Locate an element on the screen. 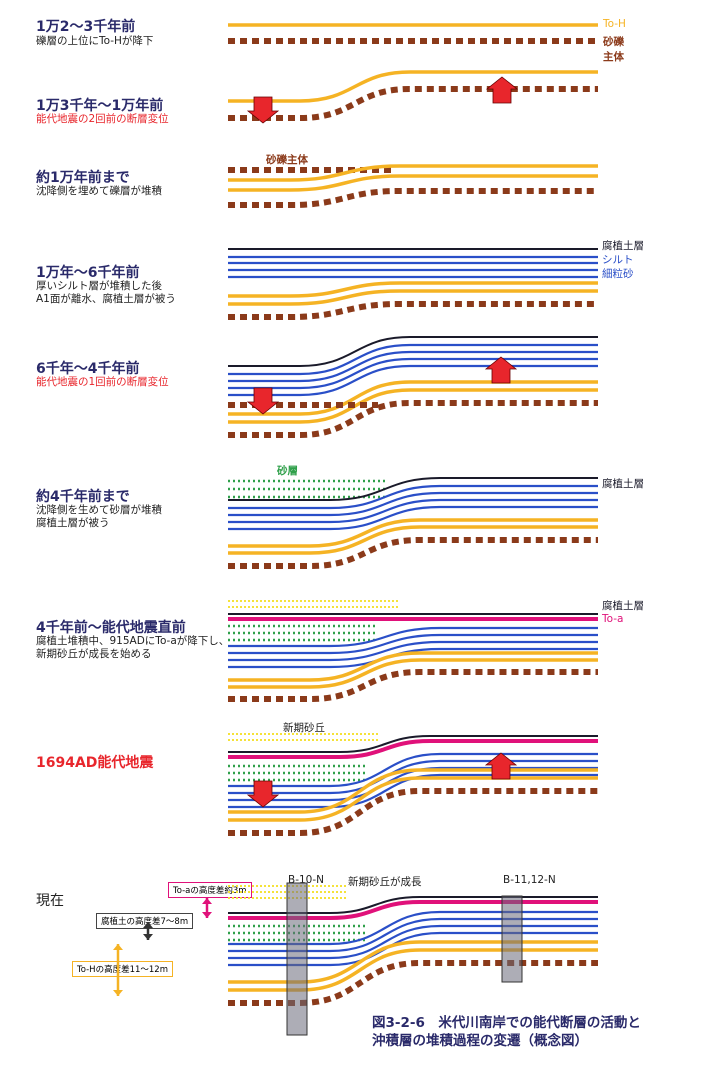 This screenshot has height=1067, width=712. stage-7-title: 4千年前〜能代地震直前 is located at coordinates (111, 628).